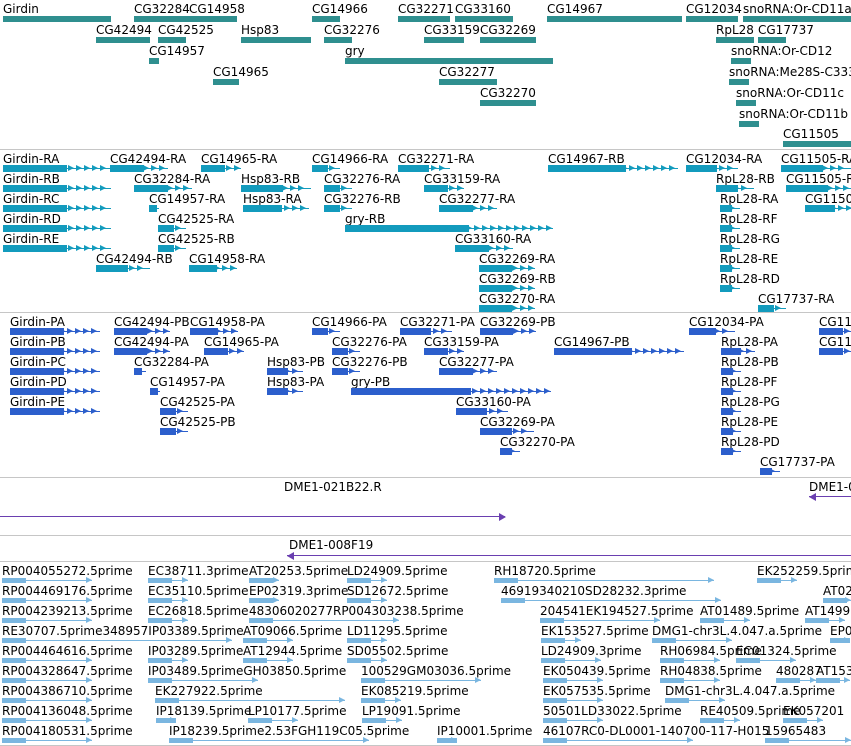 The image size is (851, 746). I want to click on feature-label: CG14967-PB, so click(592, 342).